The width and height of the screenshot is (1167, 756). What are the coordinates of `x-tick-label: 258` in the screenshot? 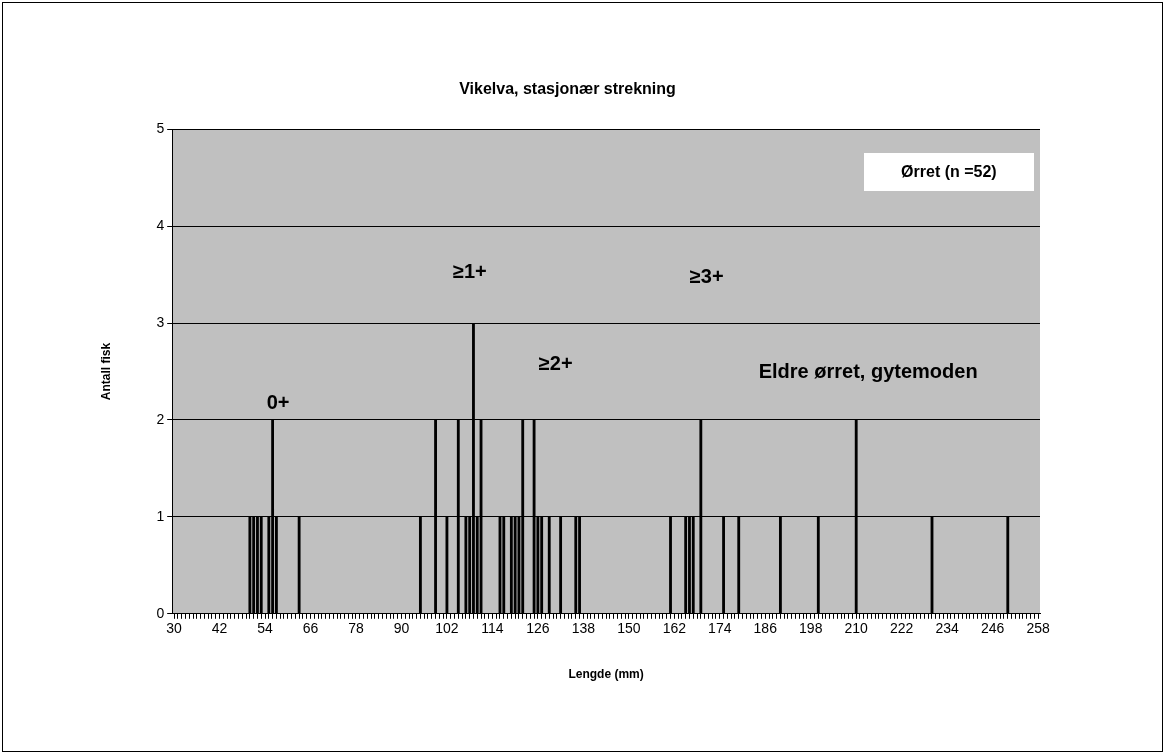 It's located at (1038, 628).